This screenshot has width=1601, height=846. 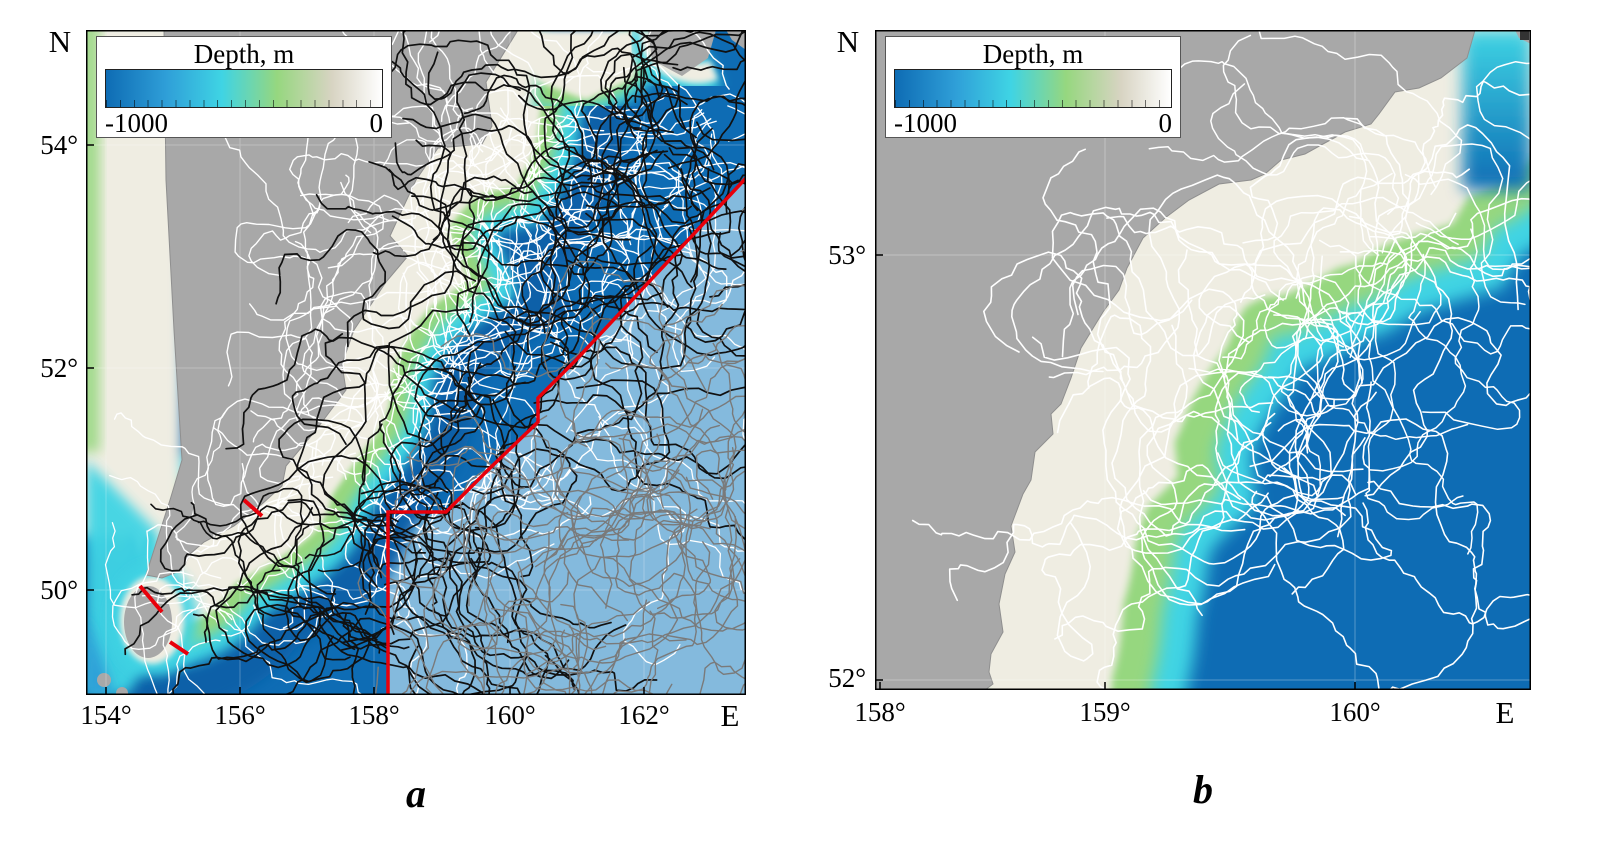 I want to click on depth-legend-b: Depth, m -1000 0, so click(x=1033, y=87).